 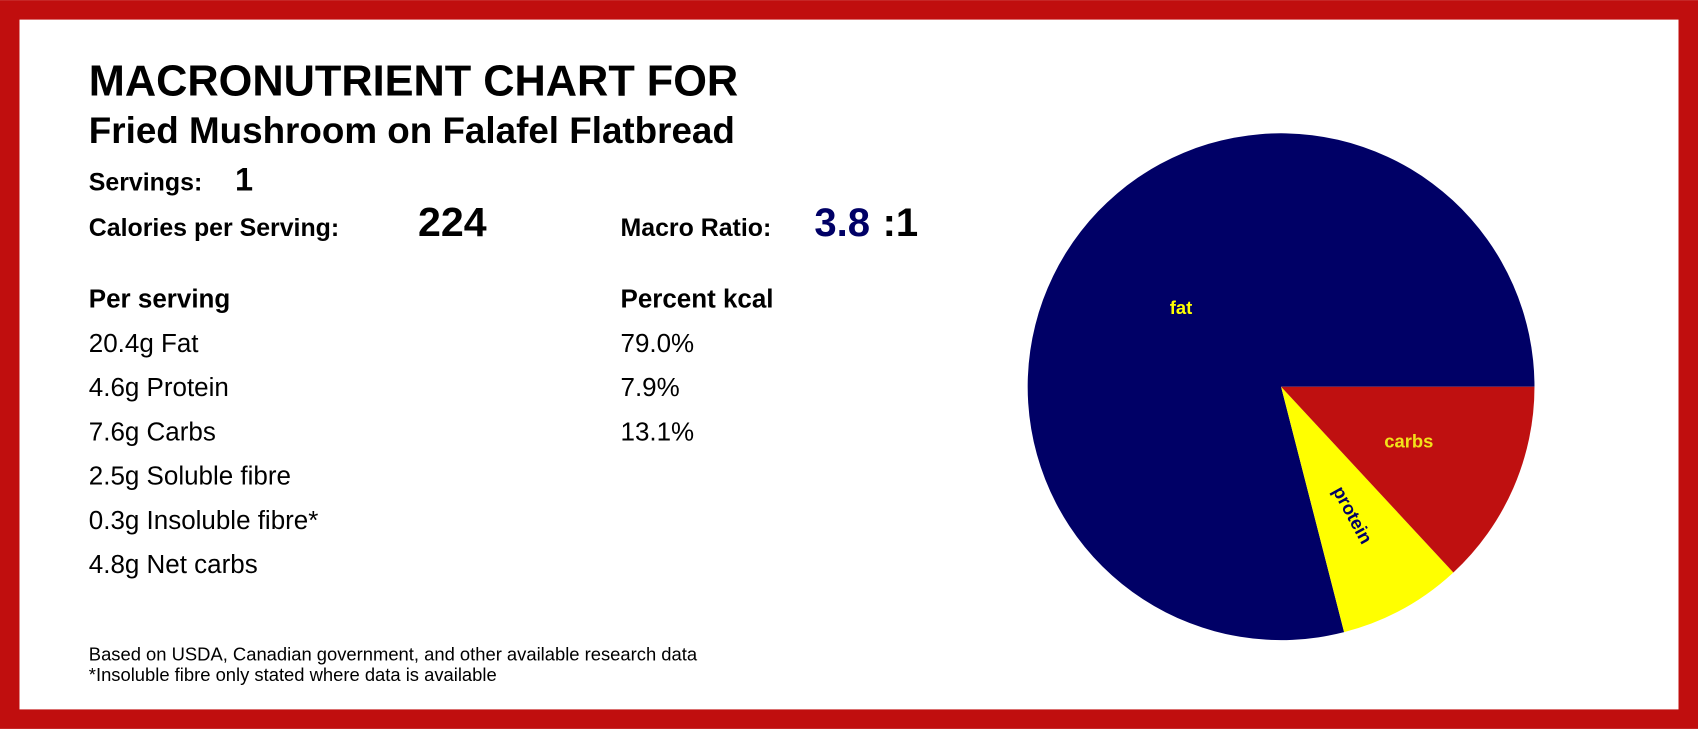 I want to click on percent-kcal: 13.1%, so click(x=658, y=431).